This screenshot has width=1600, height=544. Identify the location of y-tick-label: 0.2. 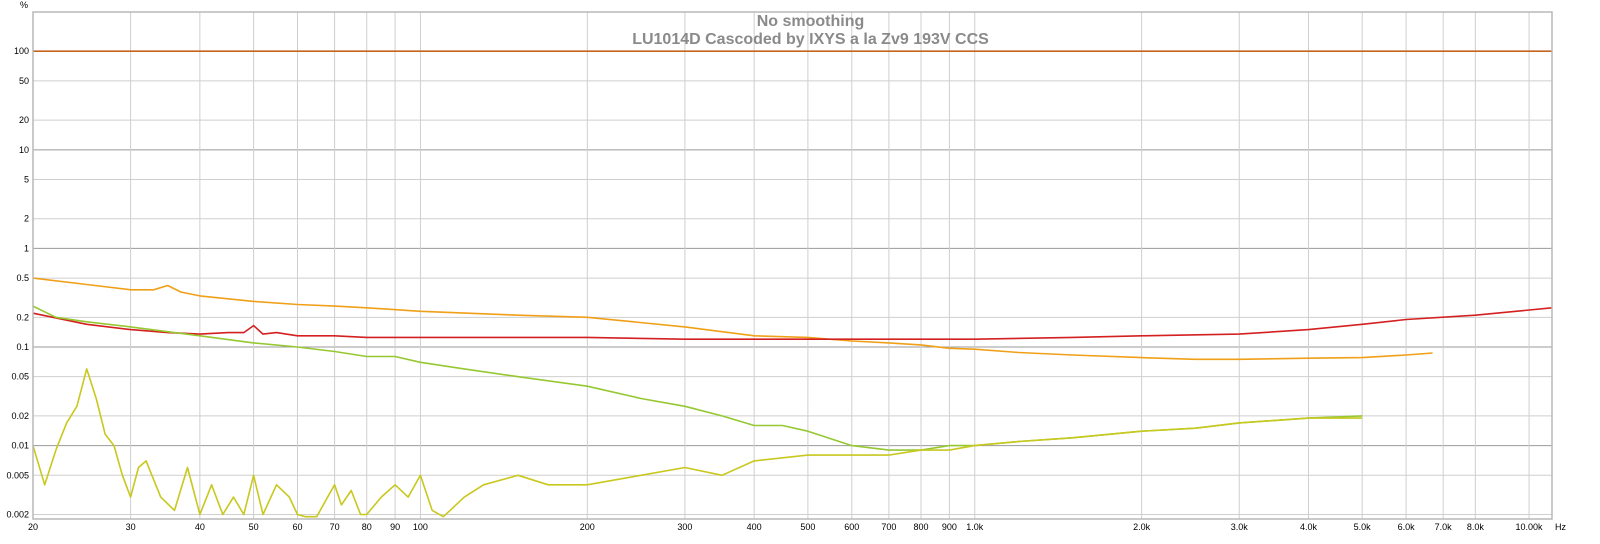
(22, 317).